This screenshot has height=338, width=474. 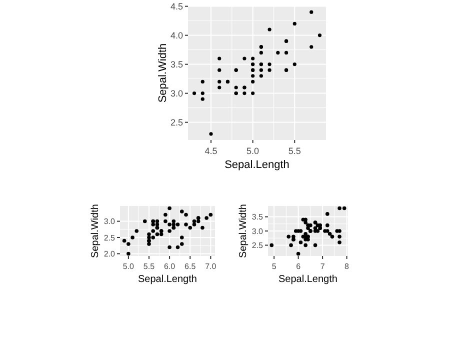 I want to click on x-tick-label: 7, so click(x=323, y=266).